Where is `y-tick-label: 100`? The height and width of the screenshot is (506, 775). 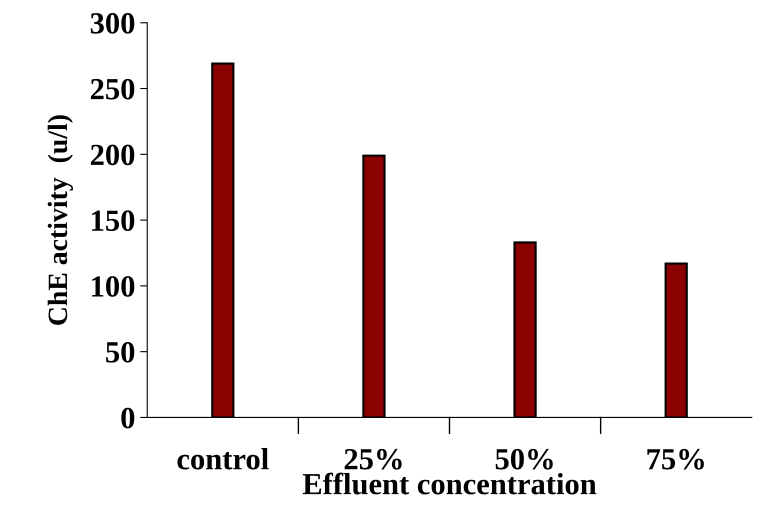
y-tick-label: 100 is located at coordinates (113, 286).